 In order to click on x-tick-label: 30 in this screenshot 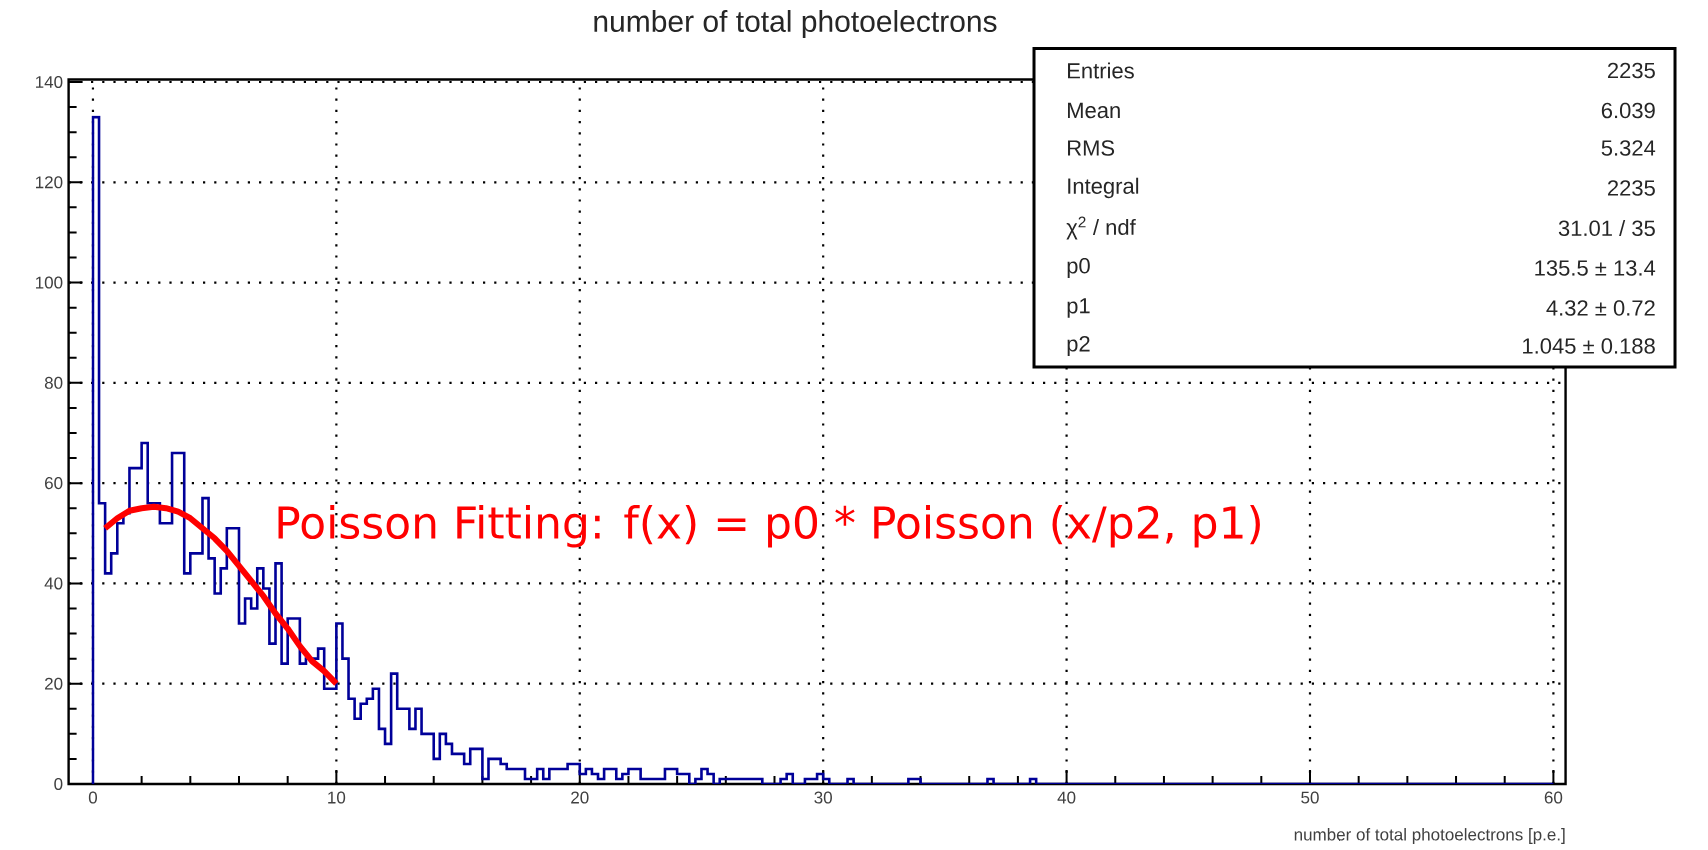, I will do `click(823, 797)`.